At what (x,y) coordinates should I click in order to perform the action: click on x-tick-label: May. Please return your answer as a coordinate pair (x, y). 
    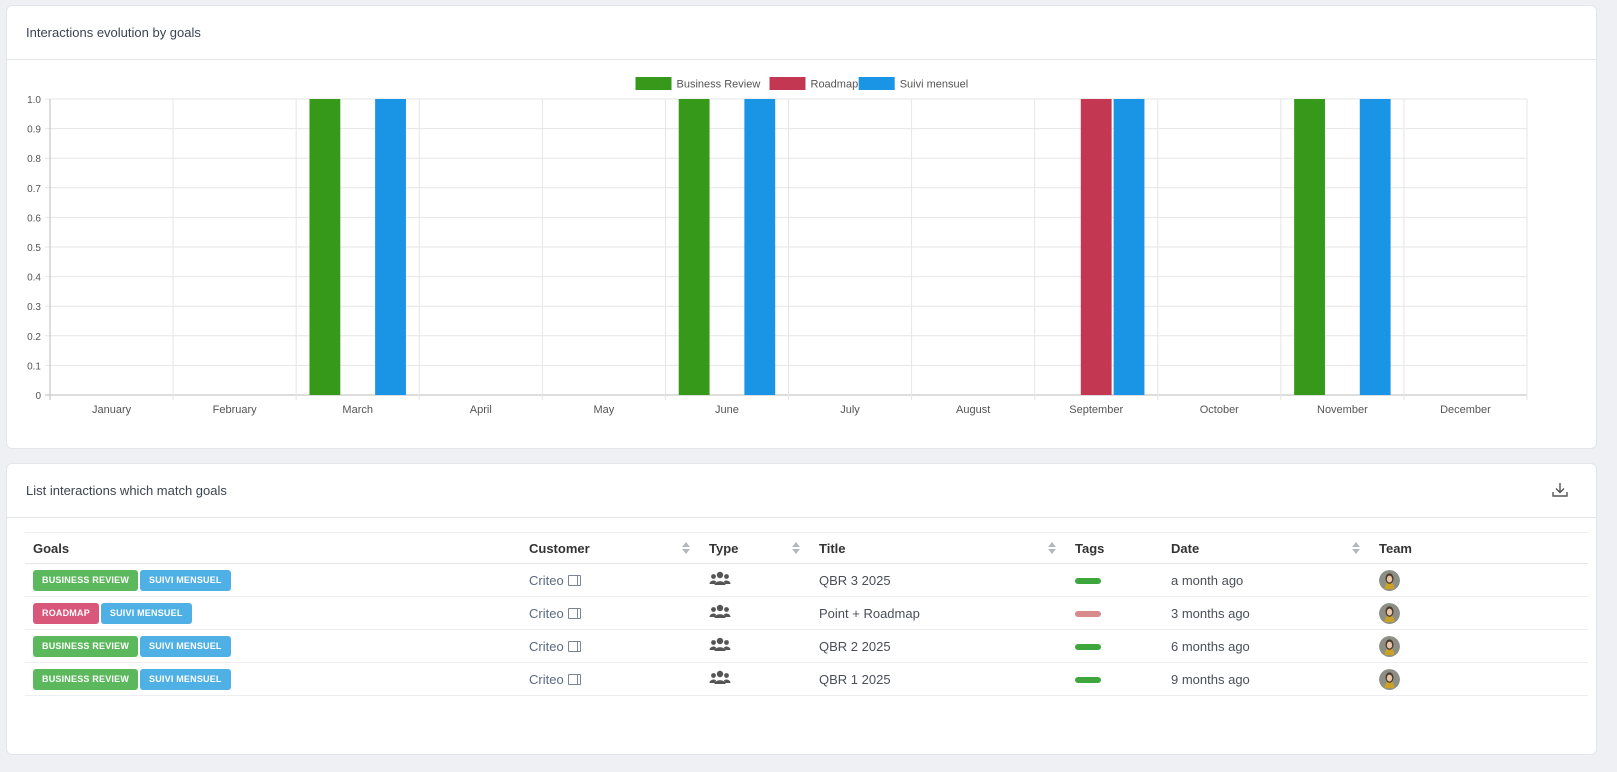
    Looking at the image, I should click on (603, 410).